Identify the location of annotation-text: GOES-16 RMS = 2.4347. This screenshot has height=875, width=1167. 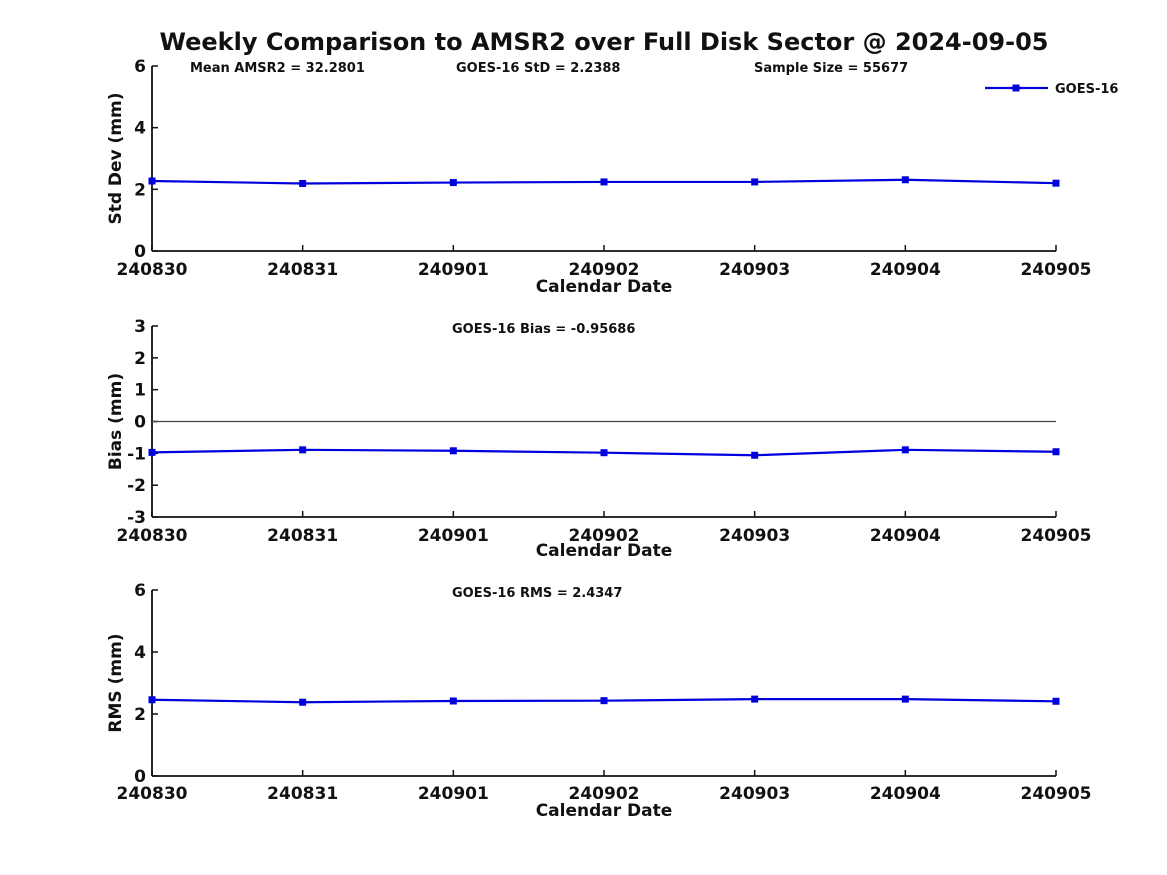
(537, 593).